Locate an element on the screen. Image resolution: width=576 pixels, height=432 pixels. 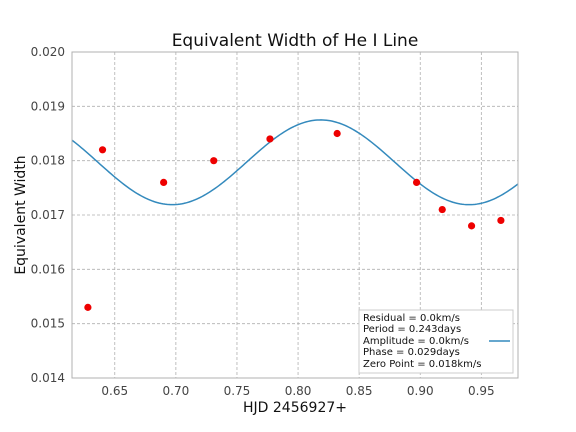
y-tick-labels: 0.014 0.015 0.016 0.017 0.018 0.019 0.020 is located at coordinates (48, 215).